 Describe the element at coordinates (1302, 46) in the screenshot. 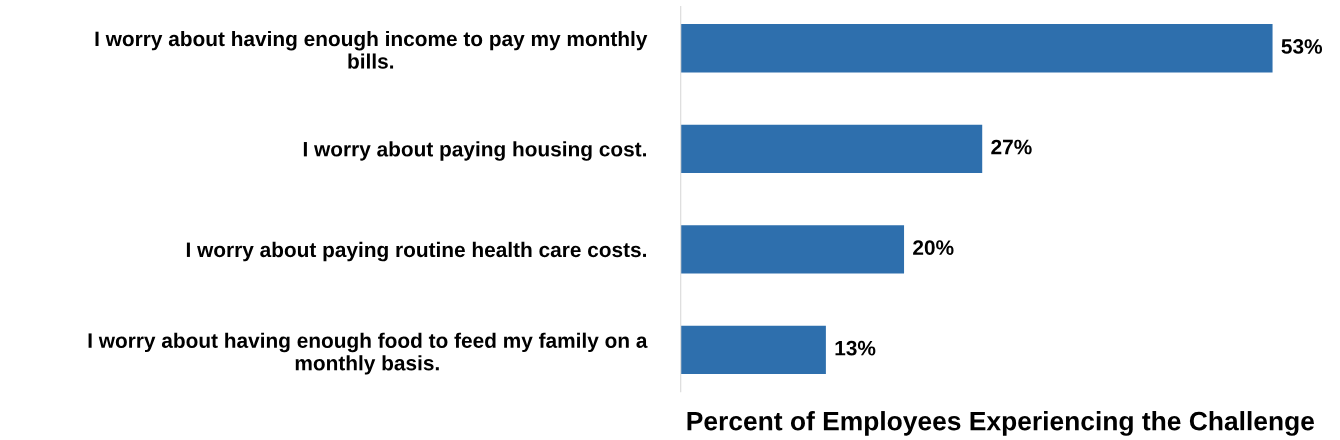

I see `data-label: 53%` at that location.